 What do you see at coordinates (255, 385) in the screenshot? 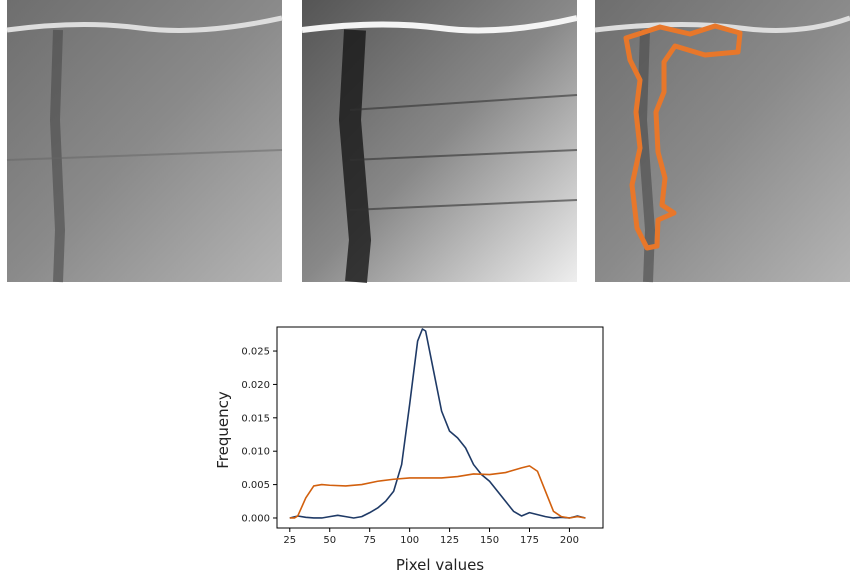
I see `y-tick-label: 0.020` at bounding box center [255, 385].